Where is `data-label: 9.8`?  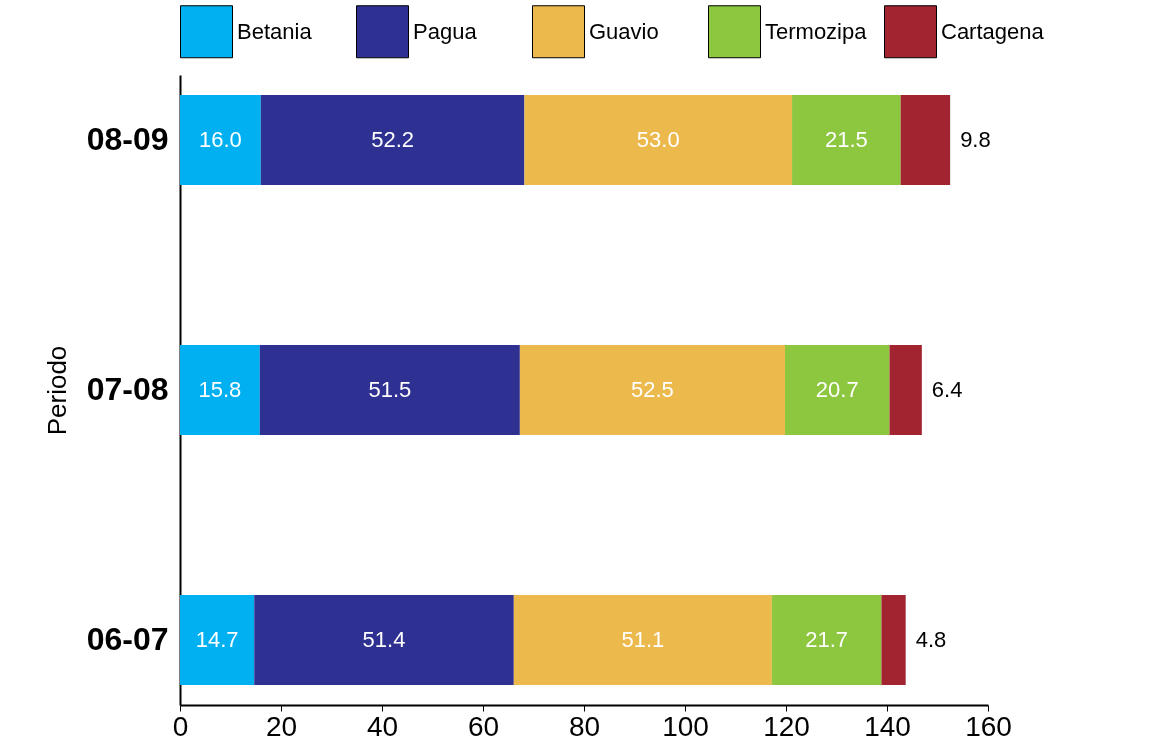
data-label: 9.8 is located at coordinates (975, 139).